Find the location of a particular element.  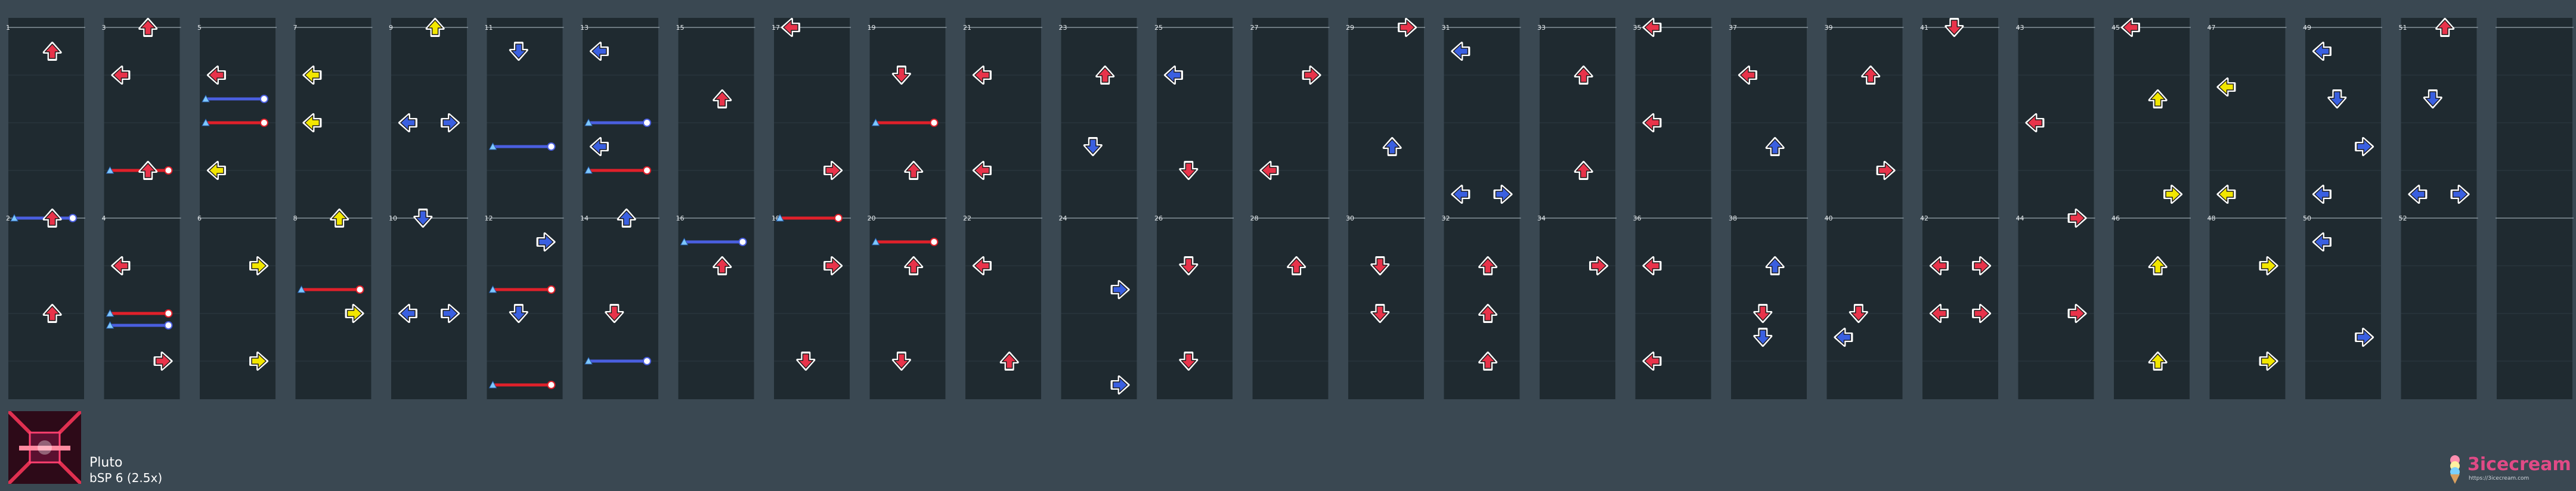

measure-label: 40 is located at coordinates (1829, 218).